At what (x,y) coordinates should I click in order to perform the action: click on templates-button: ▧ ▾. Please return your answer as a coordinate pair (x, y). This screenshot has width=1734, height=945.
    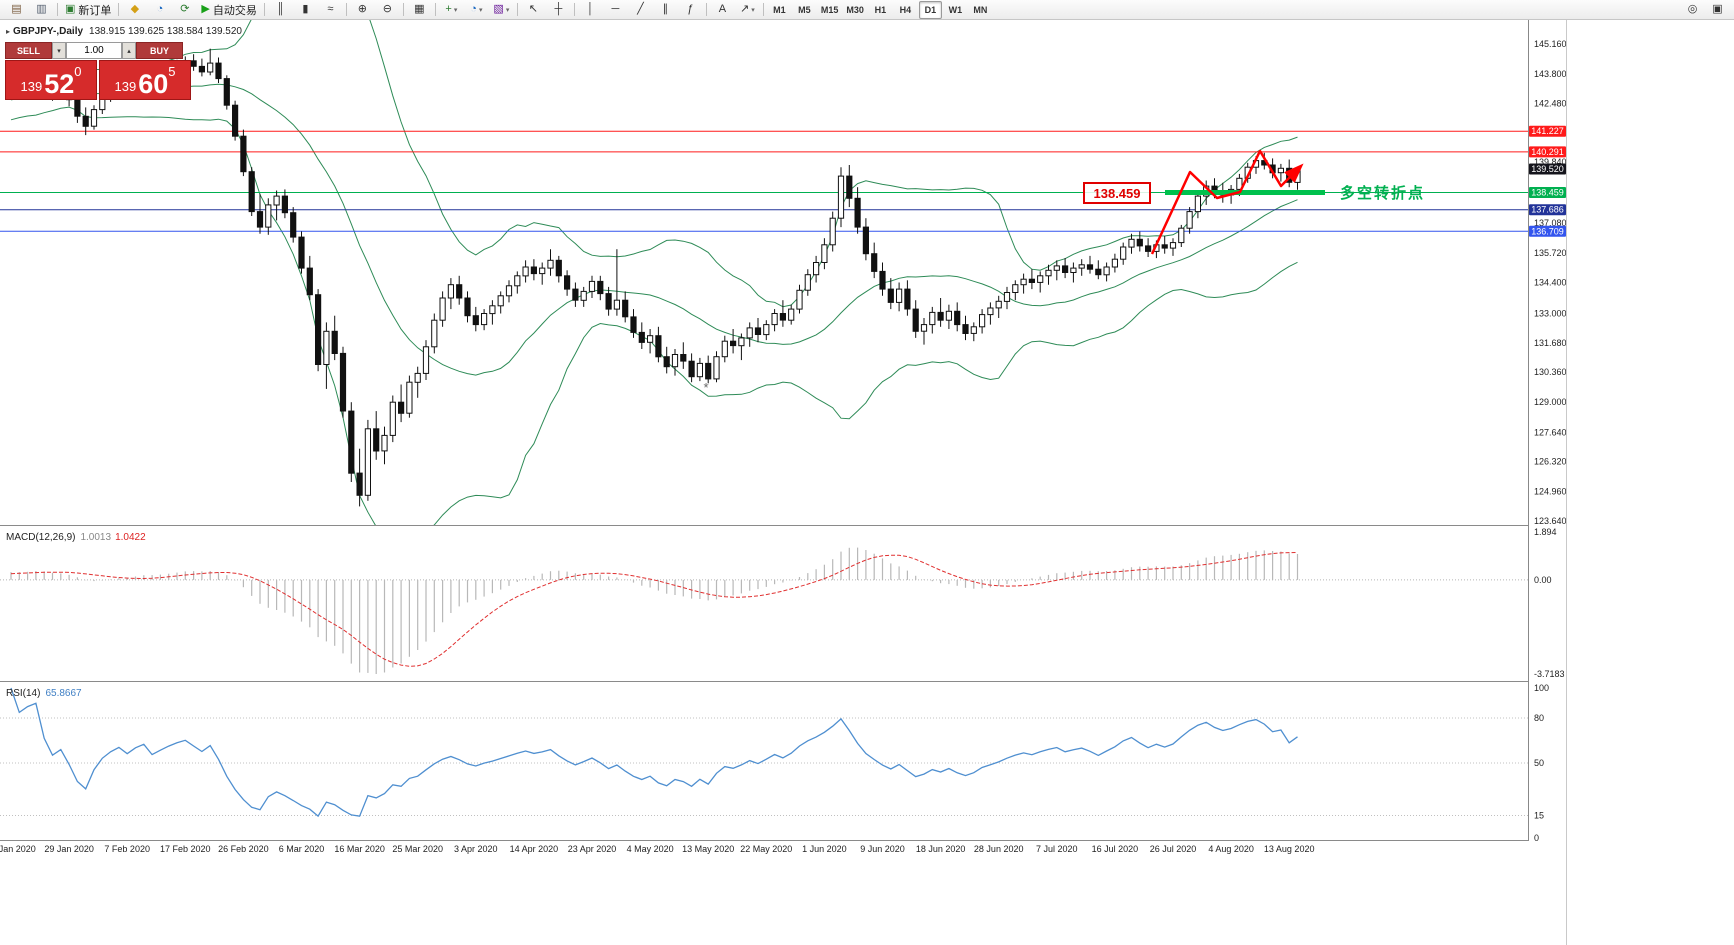
    Looking at the image, I should click on (501, 10).